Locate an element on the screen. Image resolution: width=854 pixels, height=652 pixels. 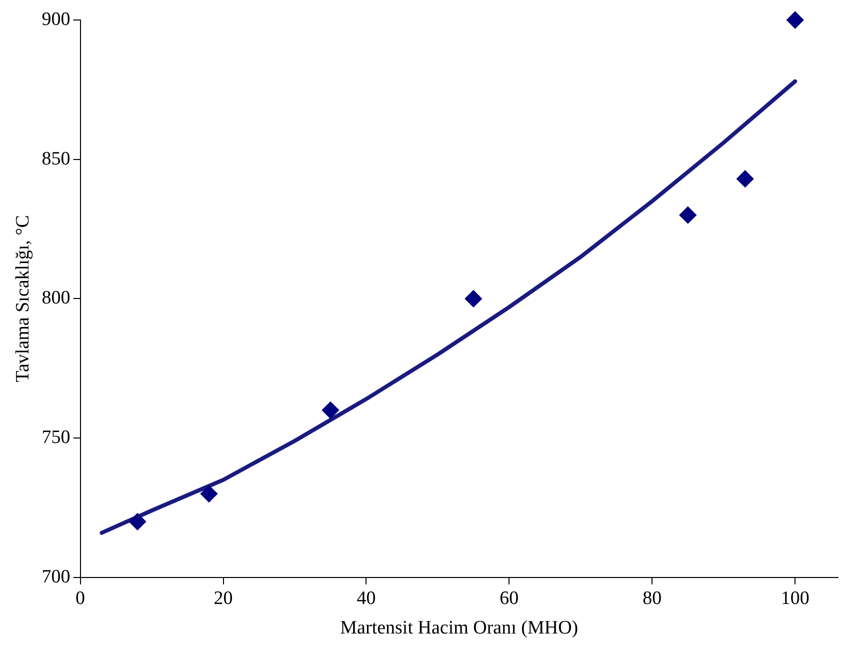
y-tick-label: 900 is located at coordinates (56, 19).